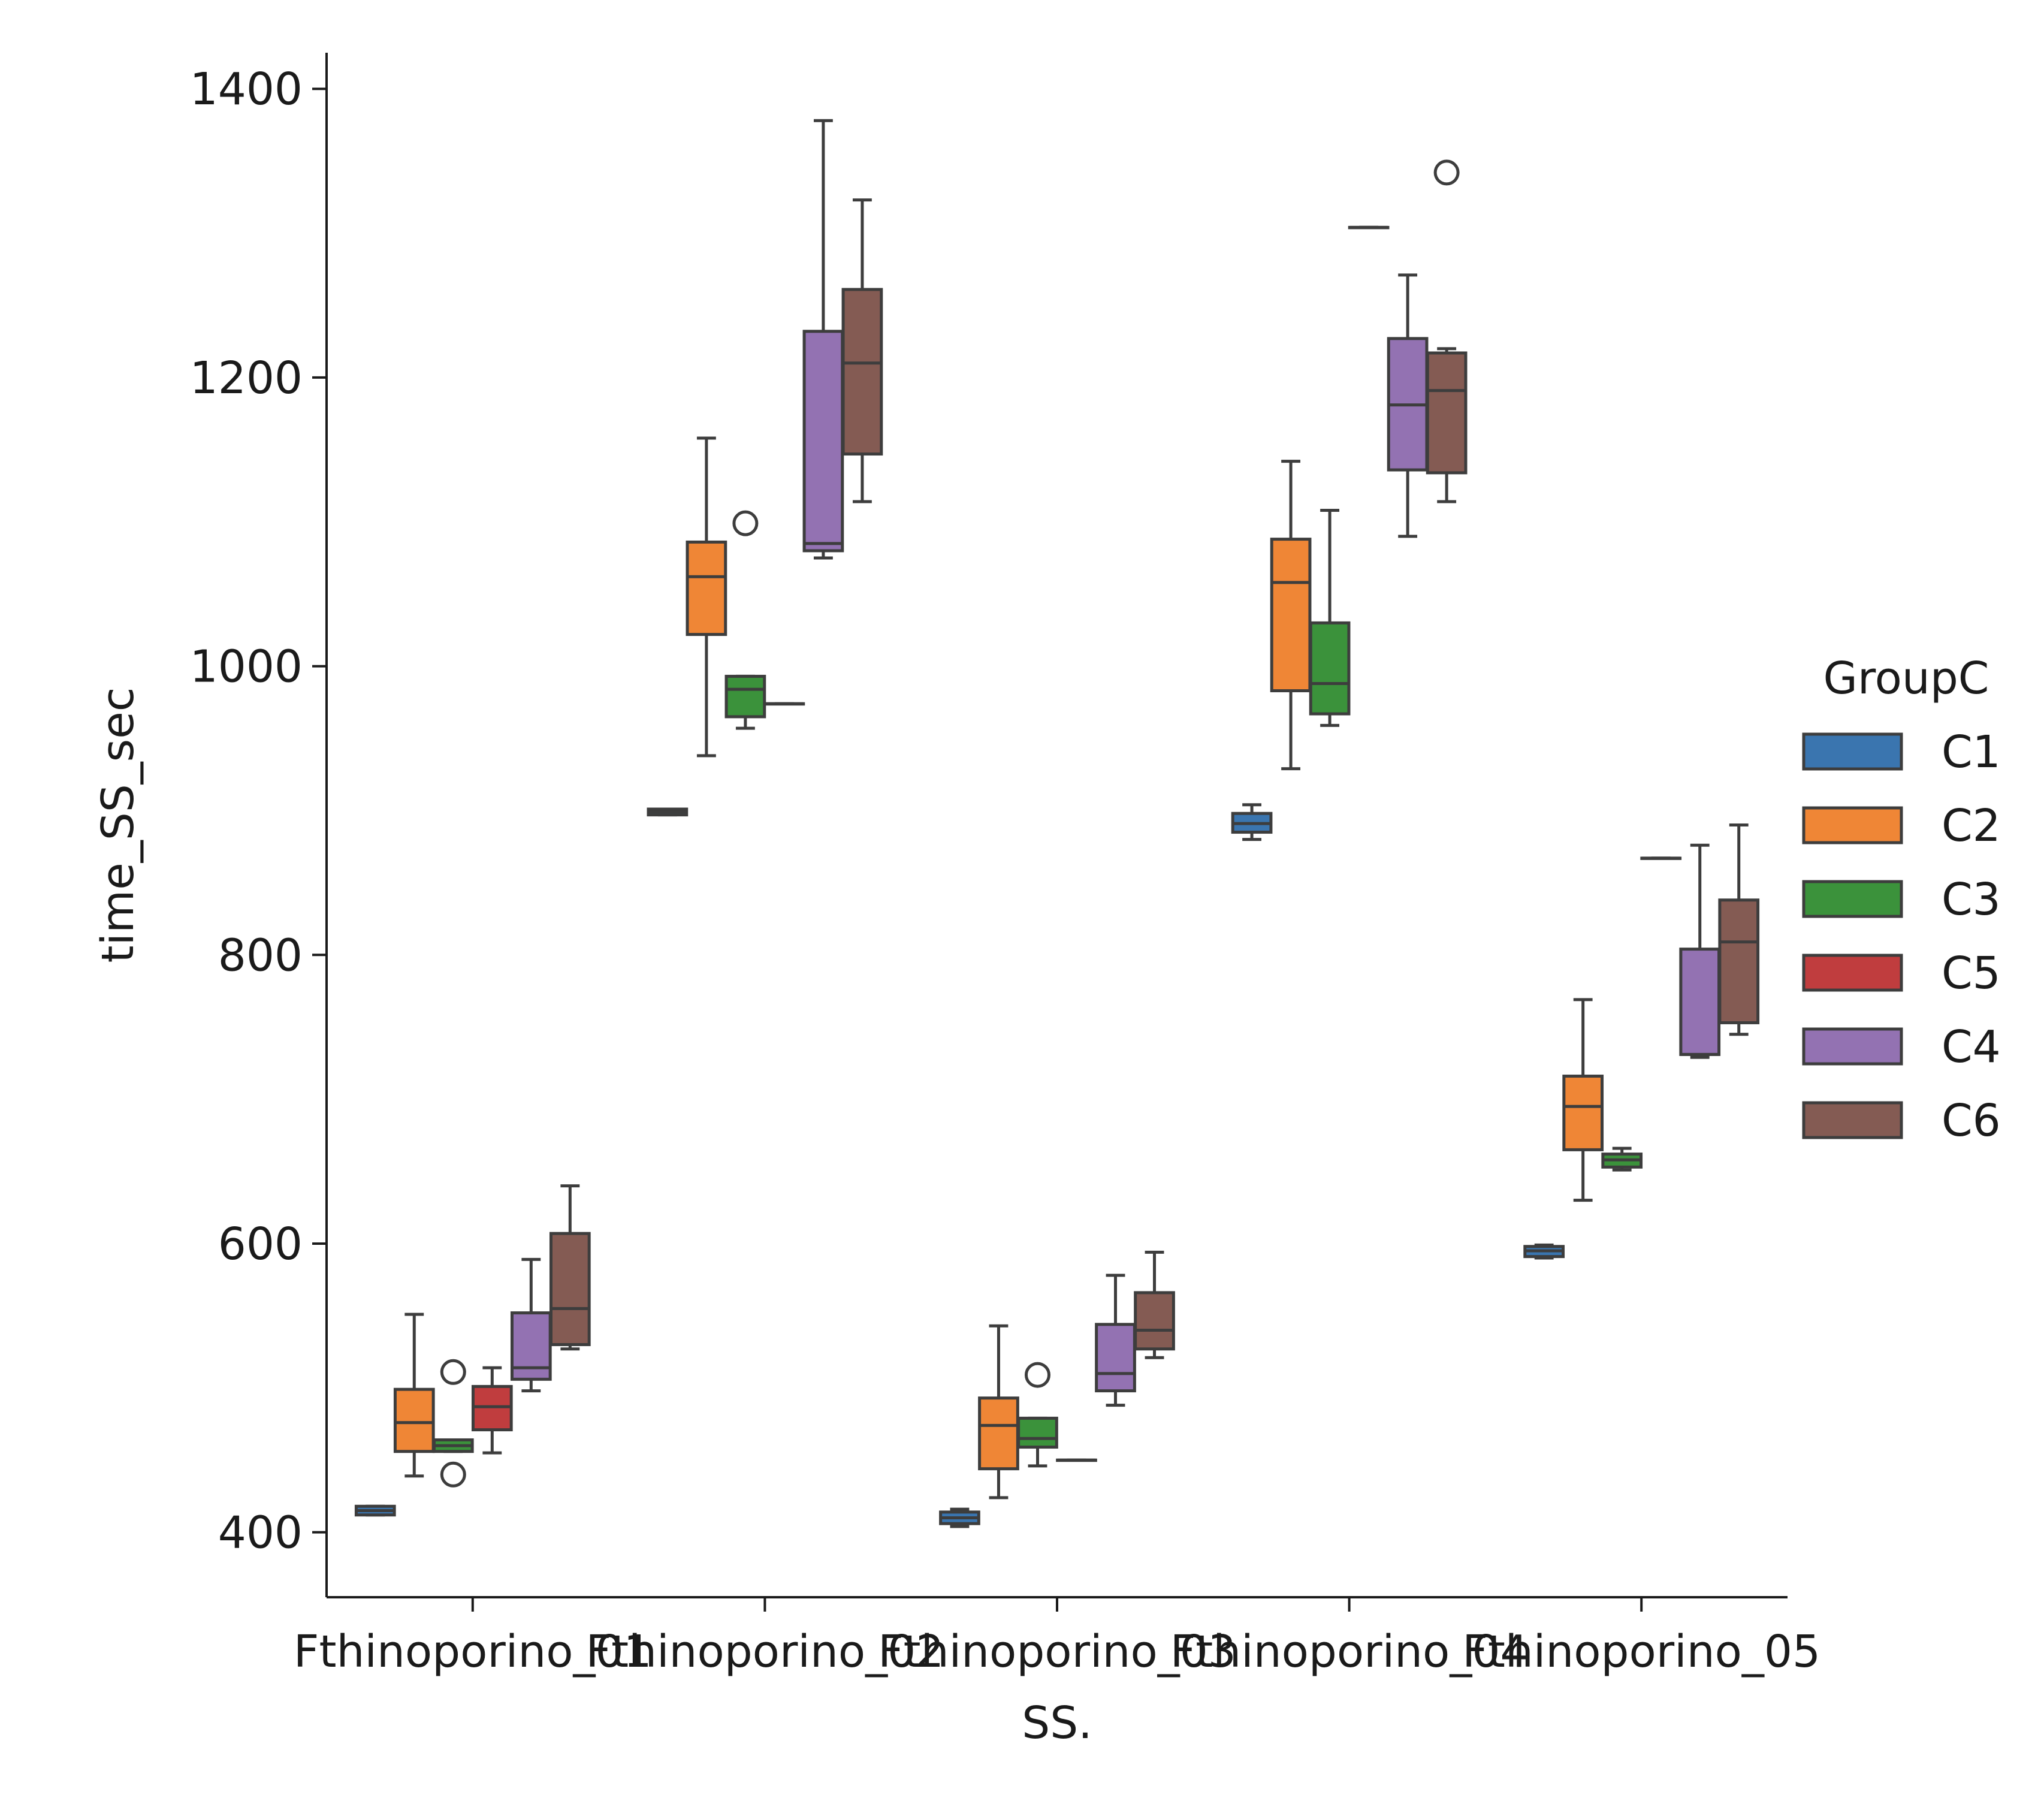 The width and height of the screenshot is (2044, 1798). Describe the element at coordinates (1972, 826) in the screenshot. I see `legend-label: C2` at that location.